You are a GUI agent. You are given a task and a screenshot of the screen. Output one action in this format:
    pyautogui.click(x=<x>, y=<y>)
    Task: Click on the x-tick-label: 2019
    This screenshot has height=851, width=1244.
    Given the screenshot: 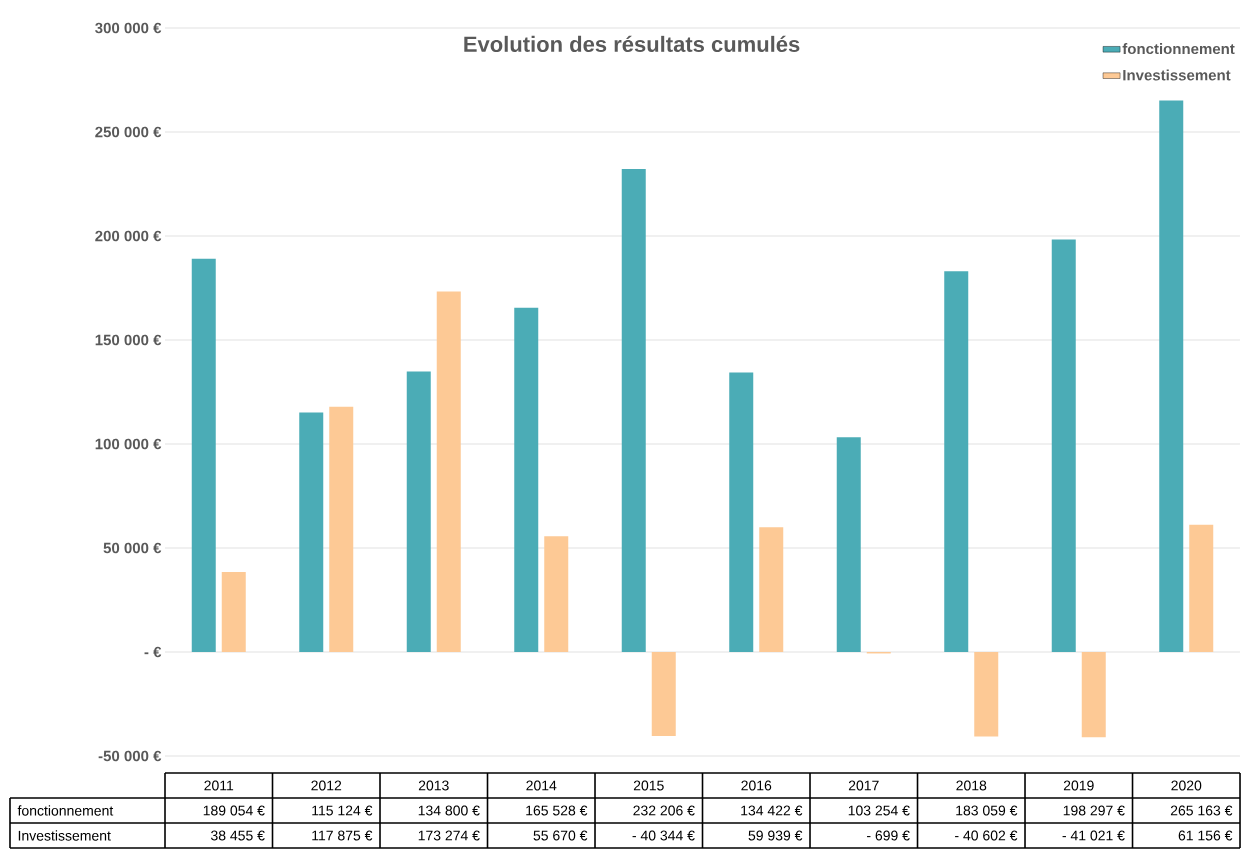 What is the action you would take?
    pyautogui.click(x=1078, y=785)
    